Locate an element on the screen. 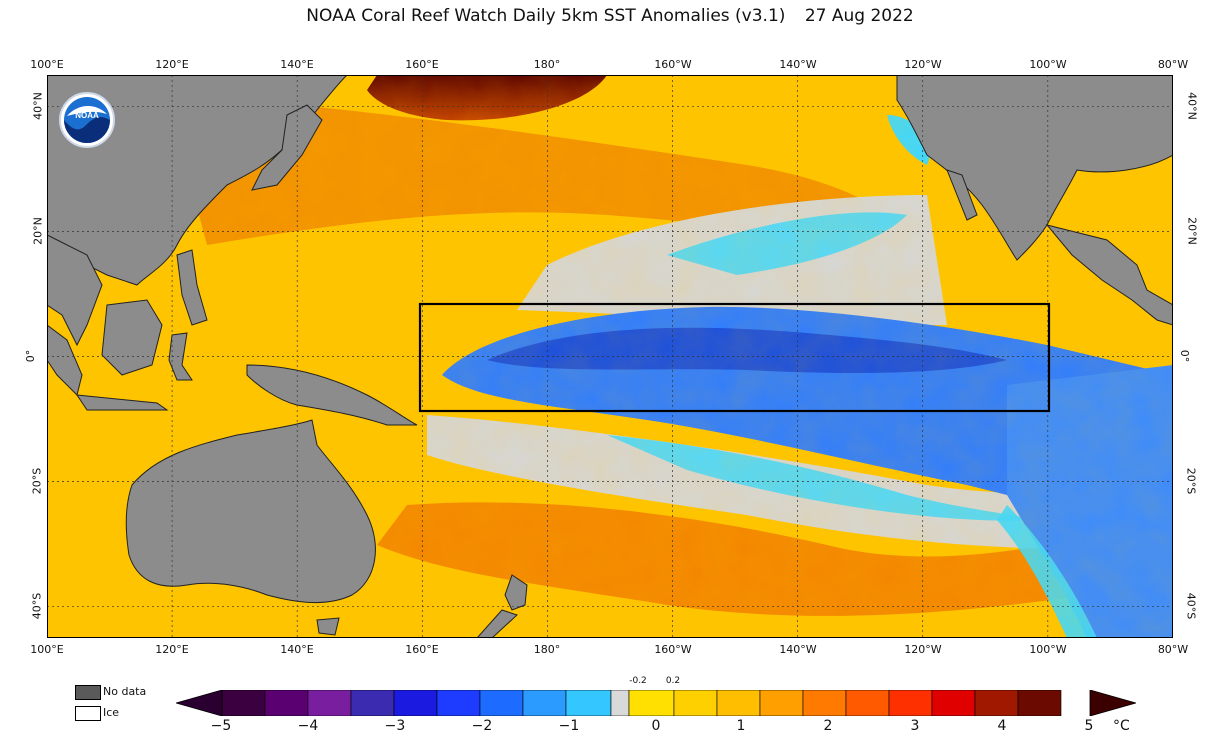 This screenshot has height=743, width=1220. lat-label-right-0: 40°N is located at coordinates (1192, 106).